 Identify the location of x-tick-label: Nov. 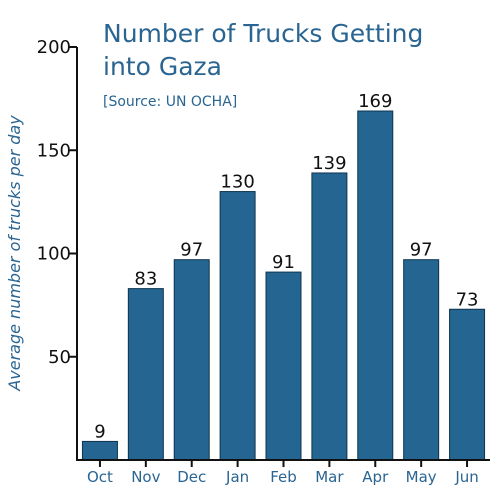
(145, 477).